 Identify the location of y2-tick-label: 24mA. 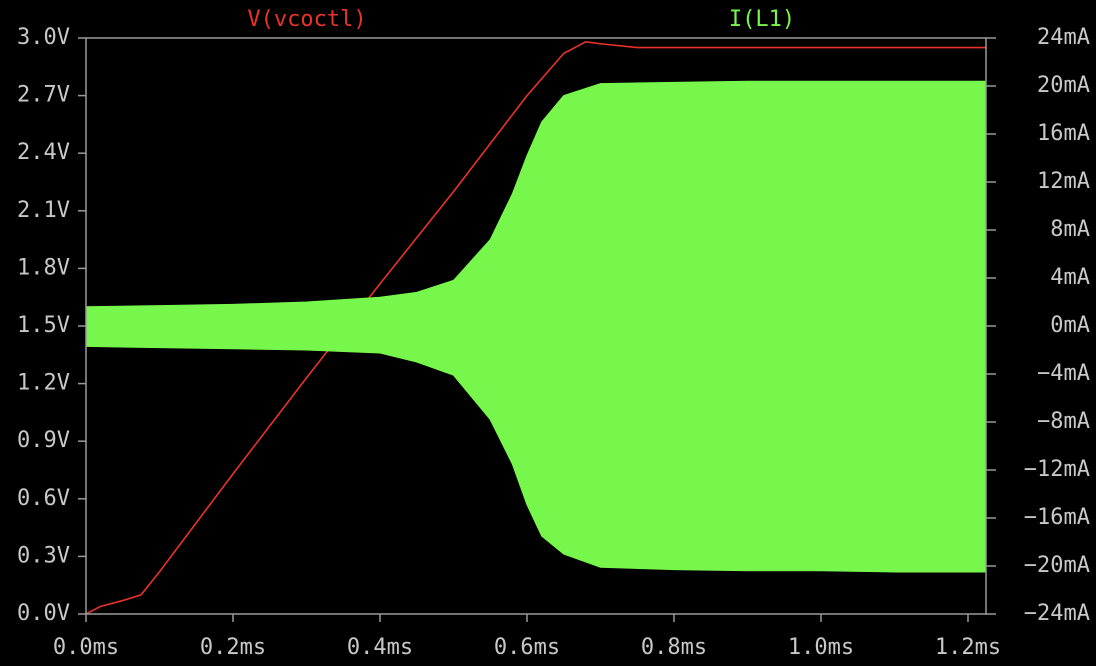
(1063, 37).